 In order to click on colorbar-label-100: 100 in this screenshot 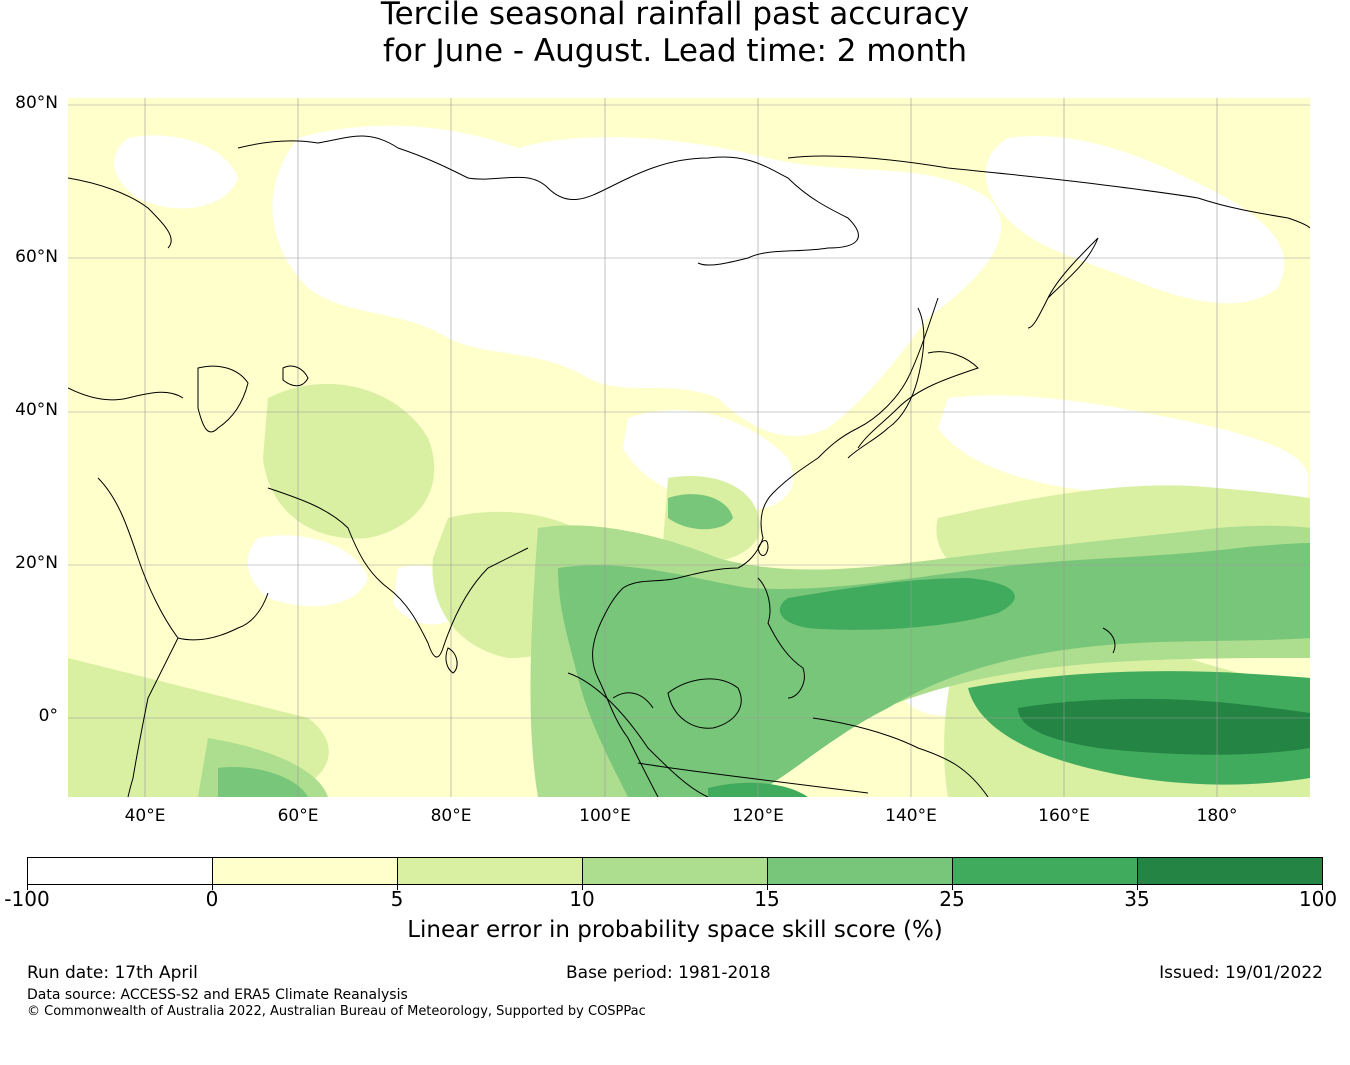, I will do `click(1318, 899)`.